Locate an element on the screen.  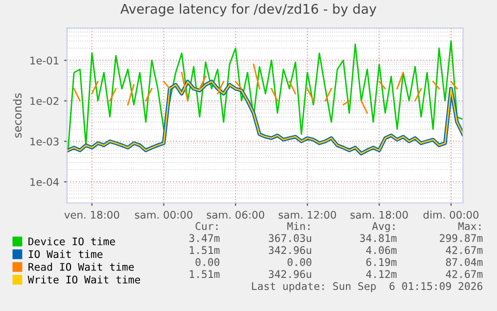
x-tick-label: sam. 12:00 is located at coordinates (307, 214).